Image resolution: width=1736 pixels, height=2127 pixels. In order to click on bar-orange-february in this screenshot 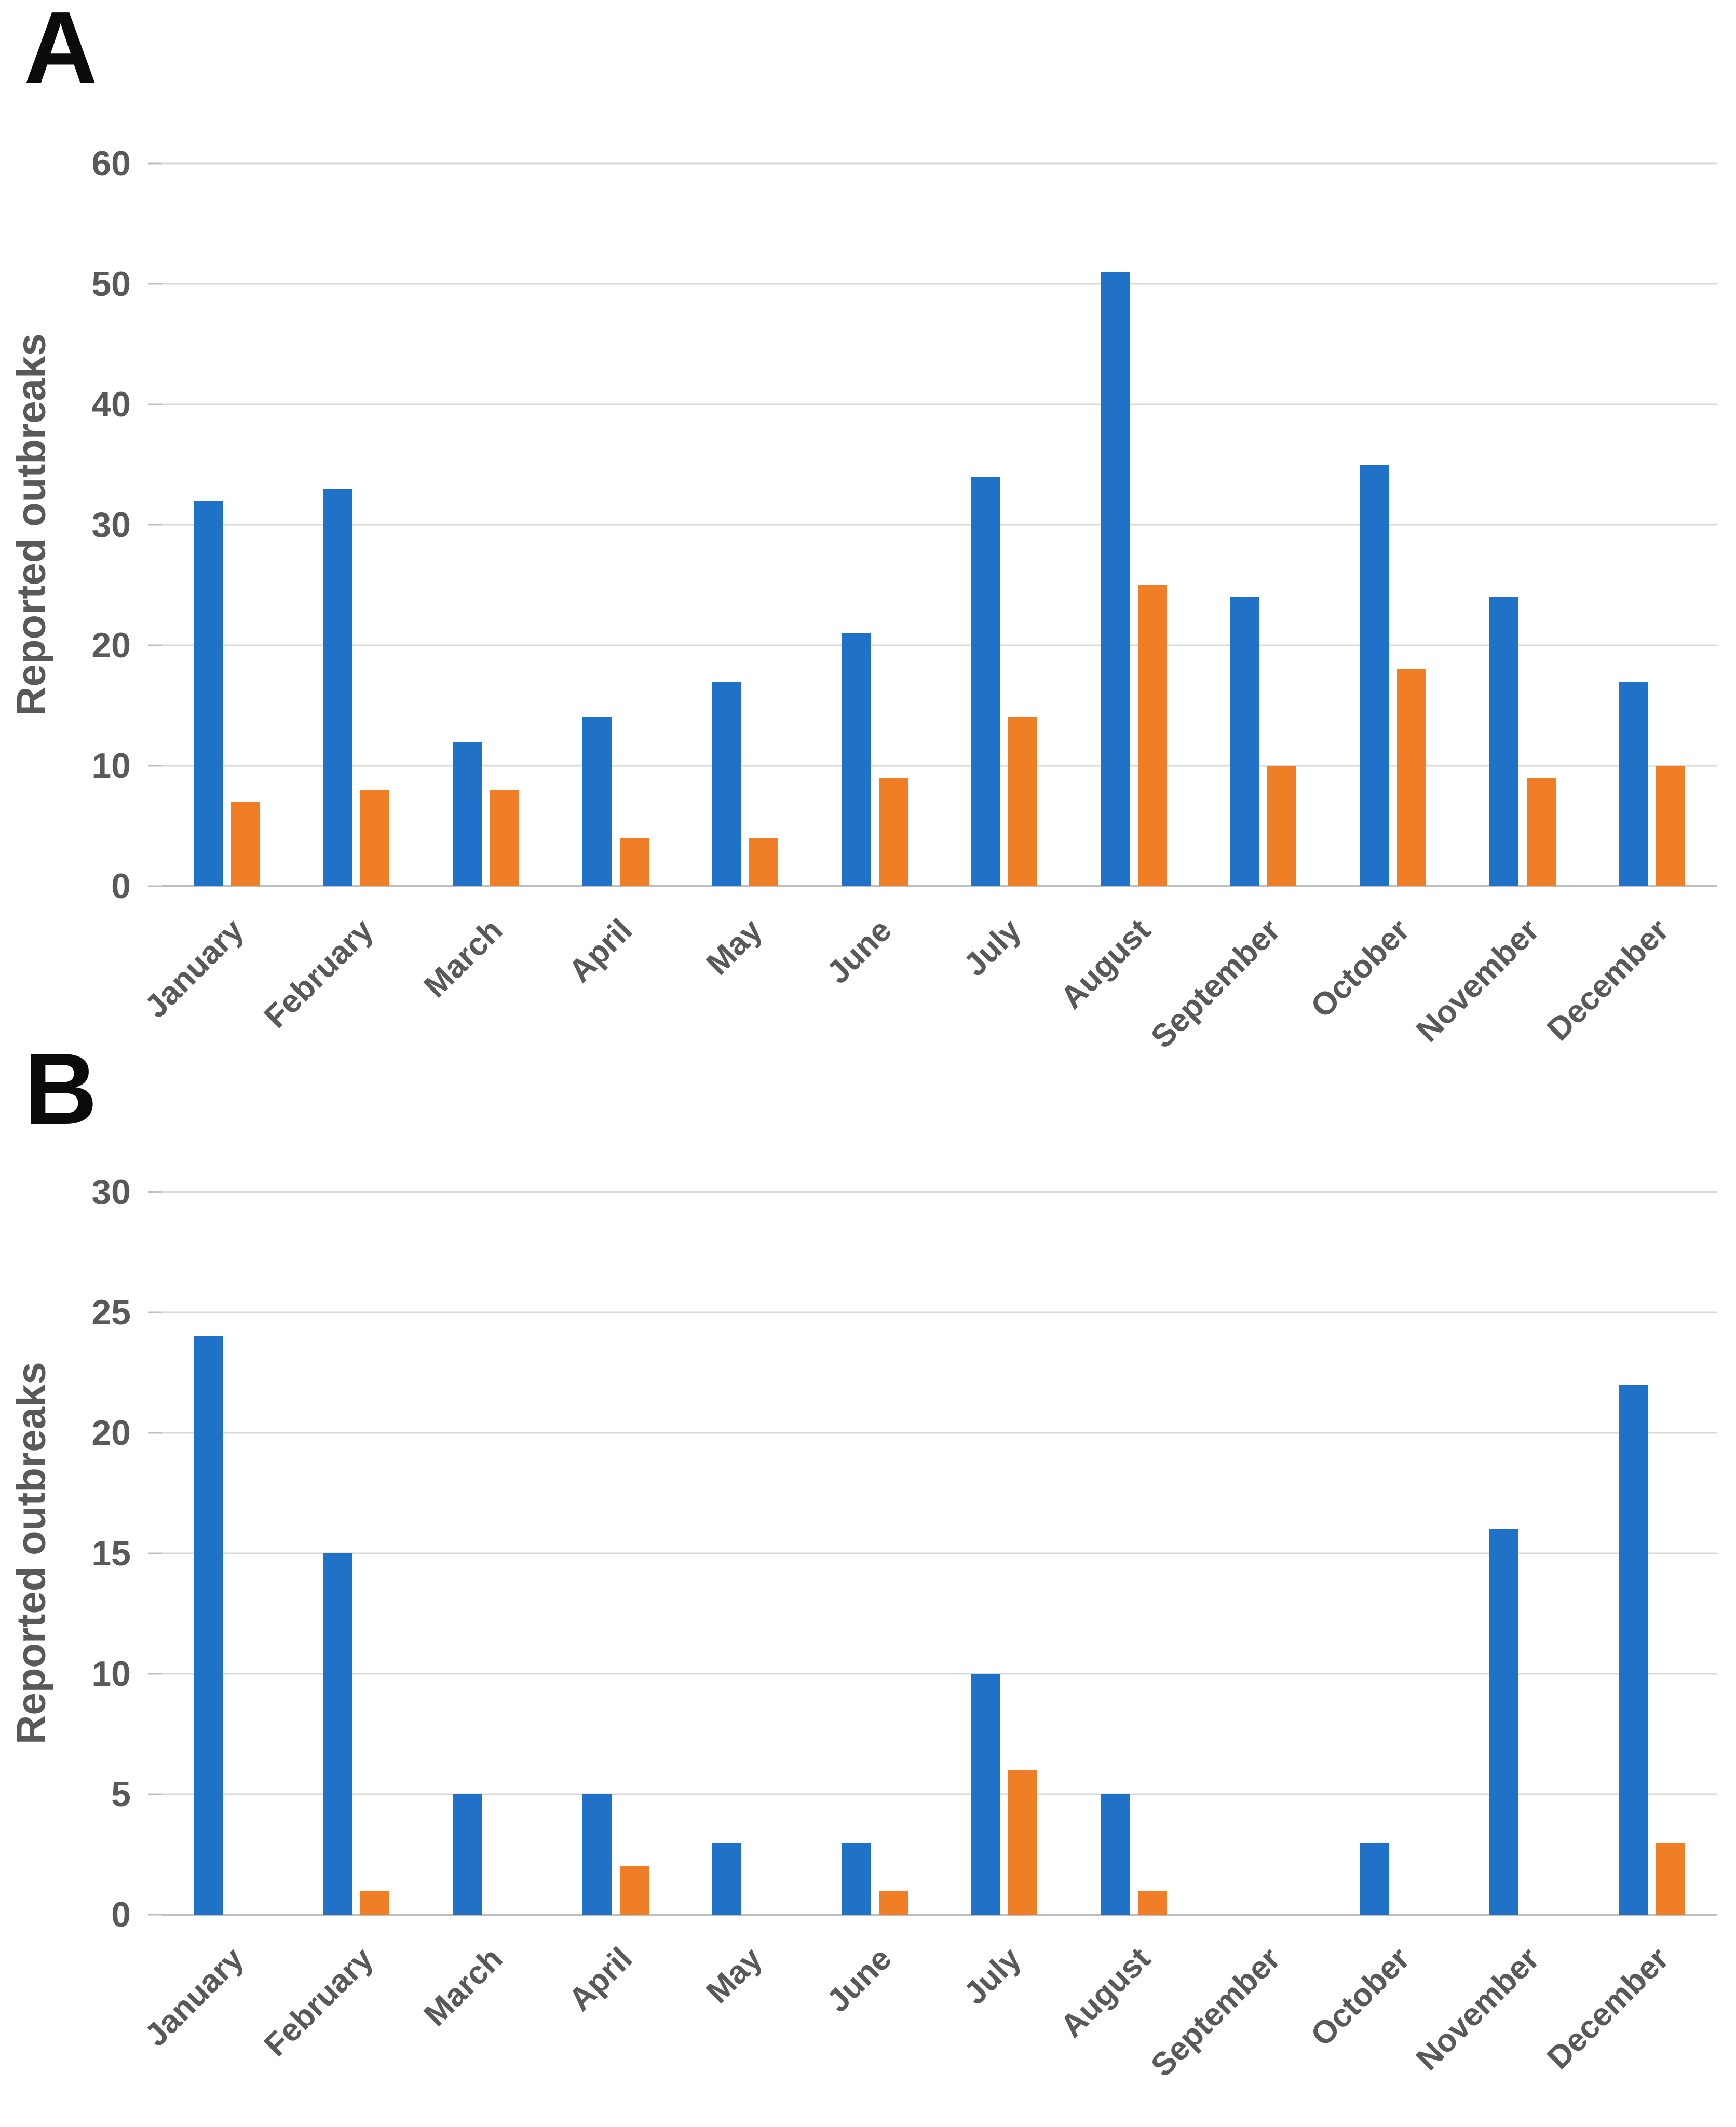, I will do `click(375, 838)`.